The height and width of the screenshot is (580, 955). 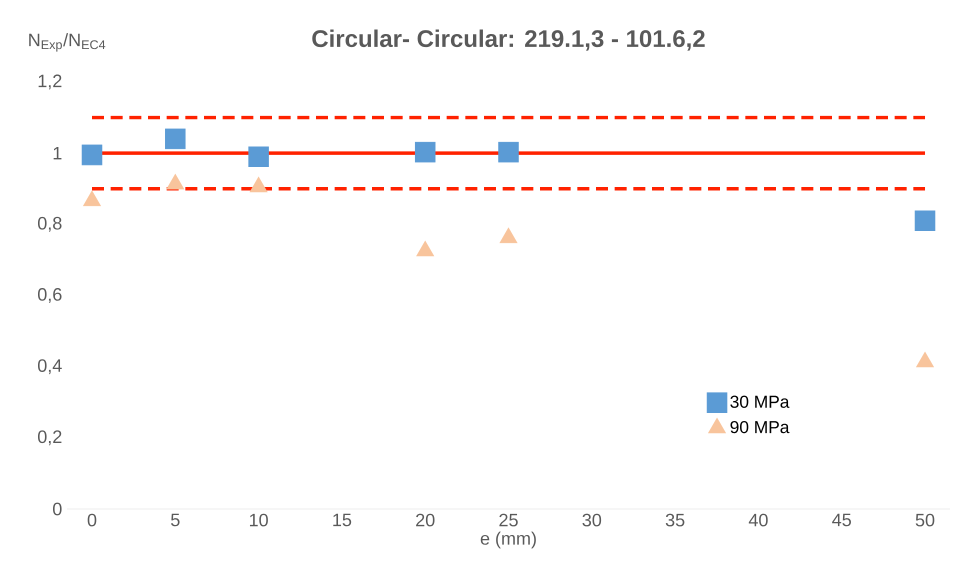 What do you see at coordinates (92, 520) in the screenshot?
I see `x-tick-label: 0` at bounding box center [92, 520].